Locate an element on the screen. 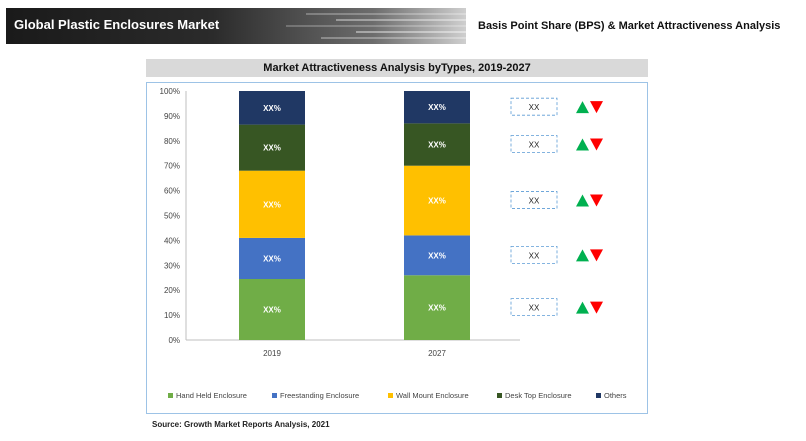  y-tick-label: 20% is located at coordinates (172, 290).